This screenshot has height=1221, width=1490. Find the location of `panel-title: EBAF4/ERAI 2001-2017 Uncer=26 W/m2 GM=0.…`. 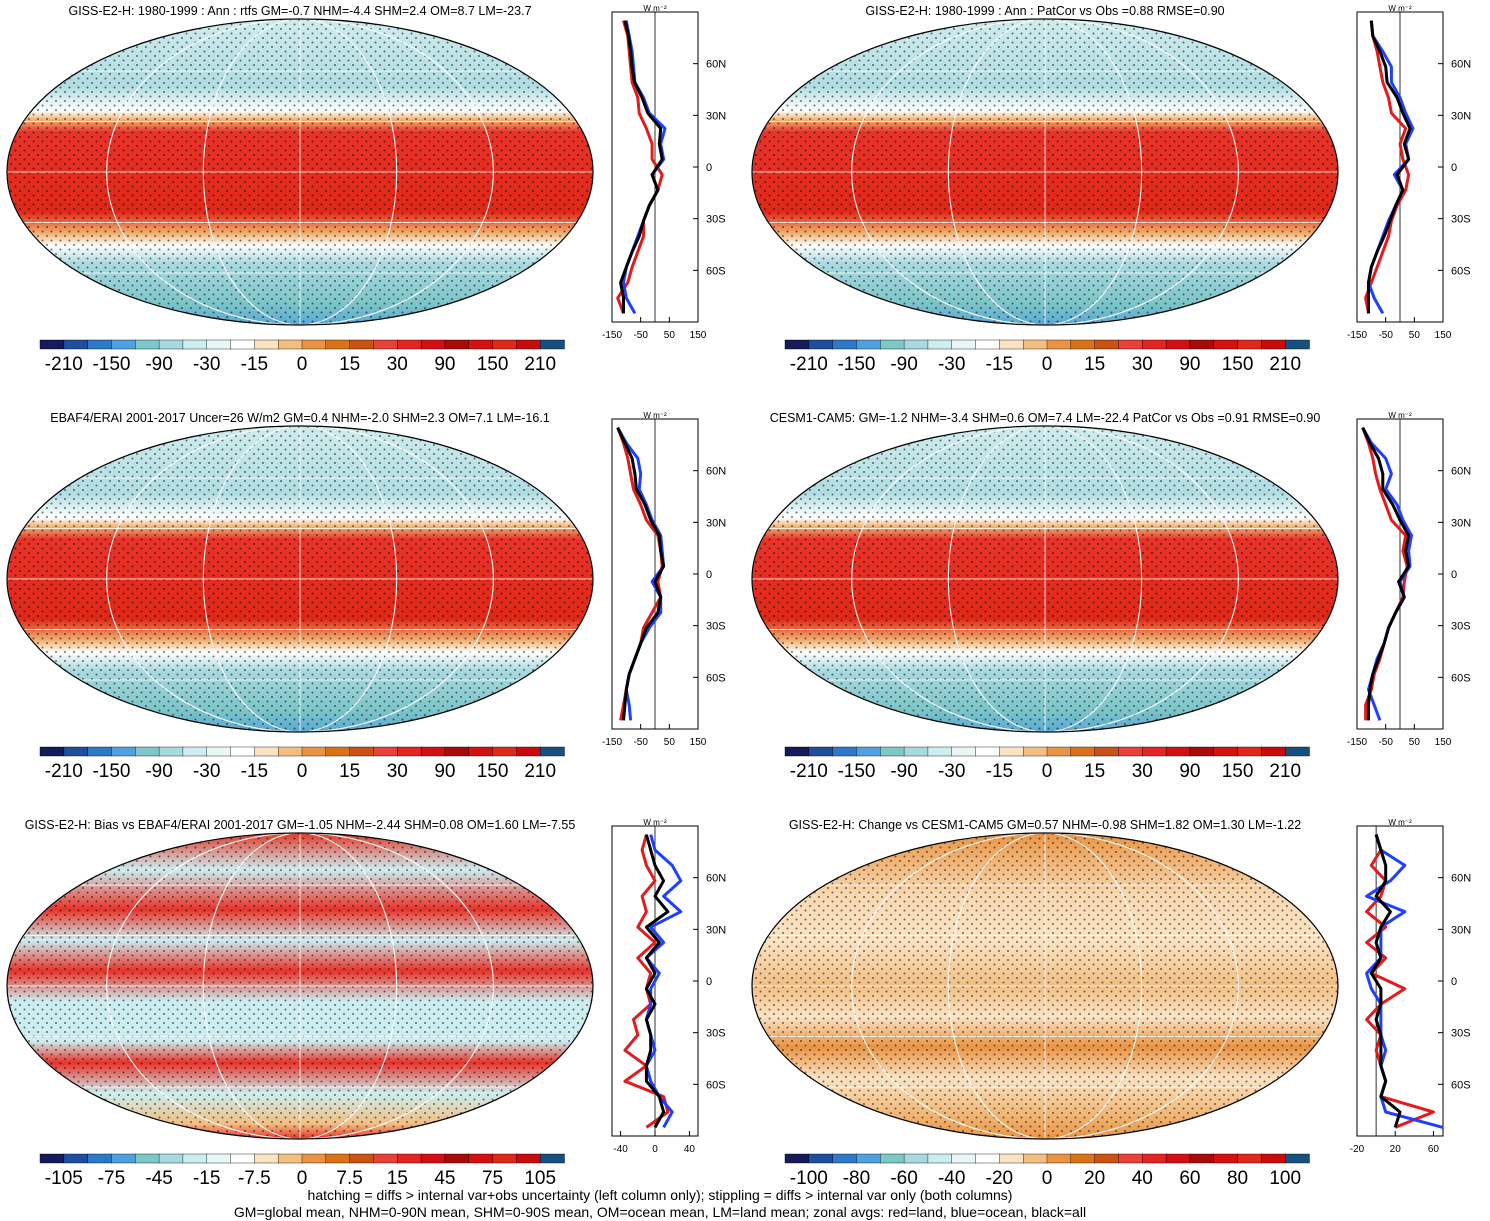

panel-title: EBAF4/ERAI 2001-2017 Uncer=26 W/m2 GM=0.… is located at coordinates (300, 418).